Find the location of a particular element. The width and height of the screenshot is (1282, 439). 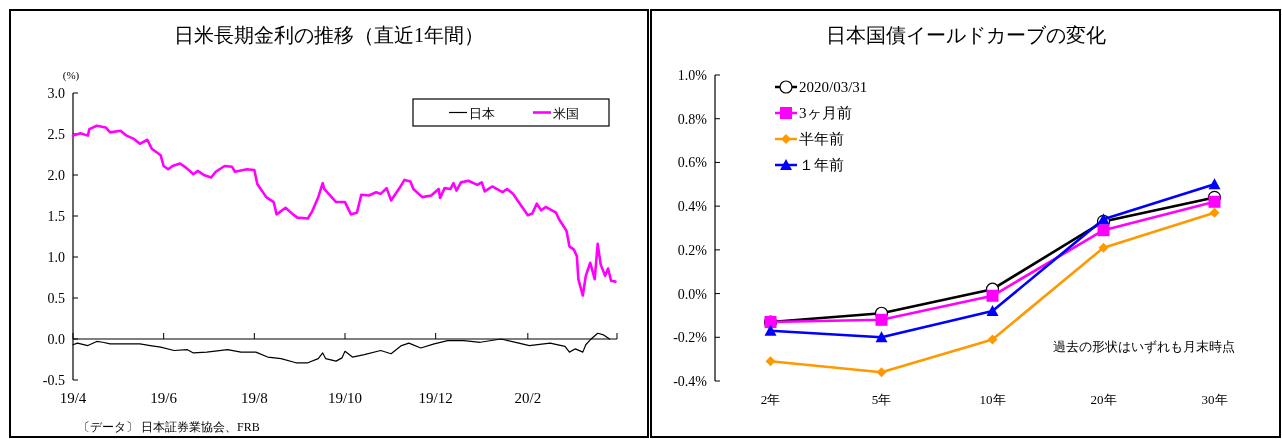

text: 〔データ〕 日本証券業協会、FRB is located at coordinates (169, 427).